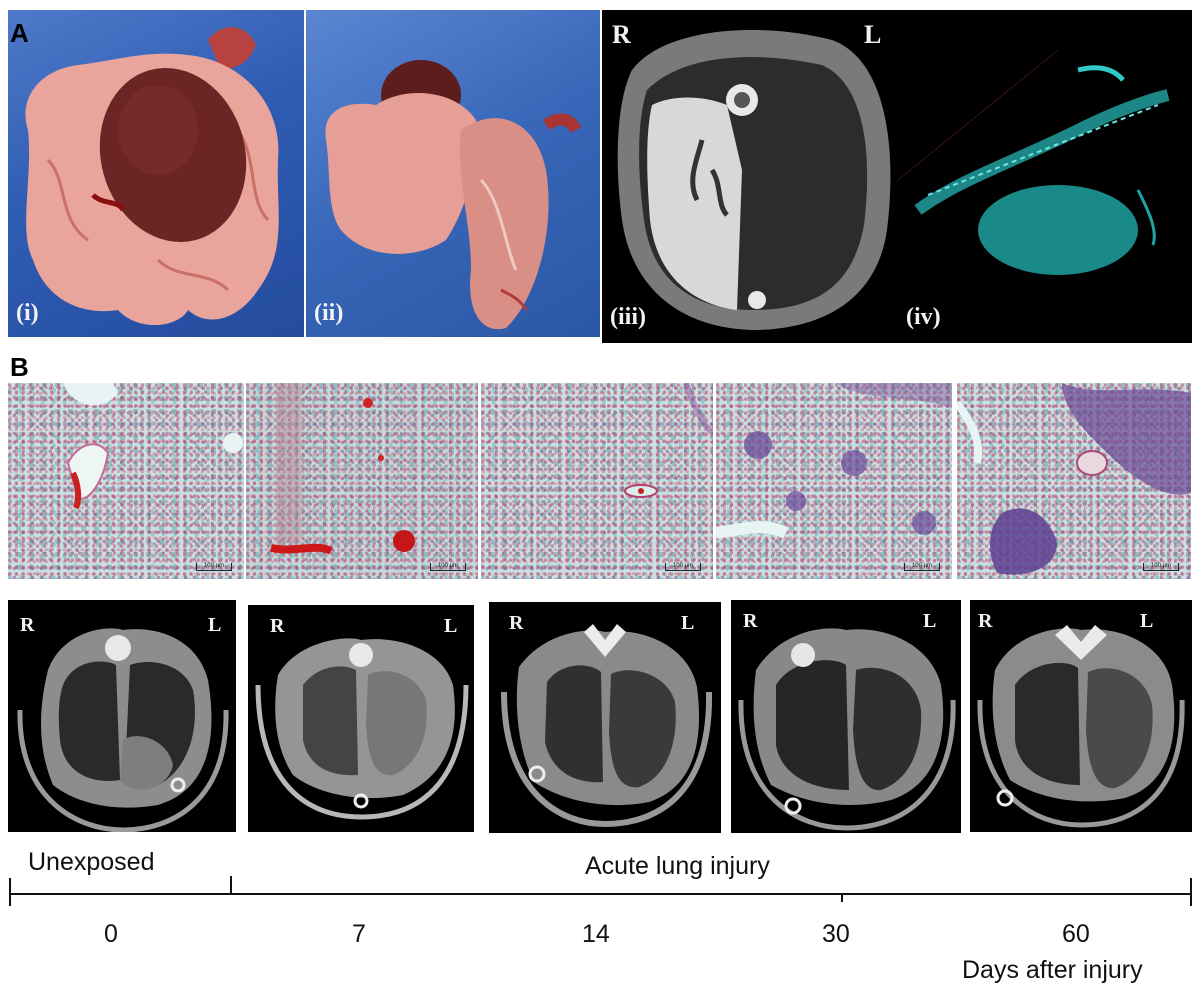  What do you see at coordinates (1074, 481) in the screenshot?
I see `histology-day-60: 100 µm` at bounding box center [1074, 481].